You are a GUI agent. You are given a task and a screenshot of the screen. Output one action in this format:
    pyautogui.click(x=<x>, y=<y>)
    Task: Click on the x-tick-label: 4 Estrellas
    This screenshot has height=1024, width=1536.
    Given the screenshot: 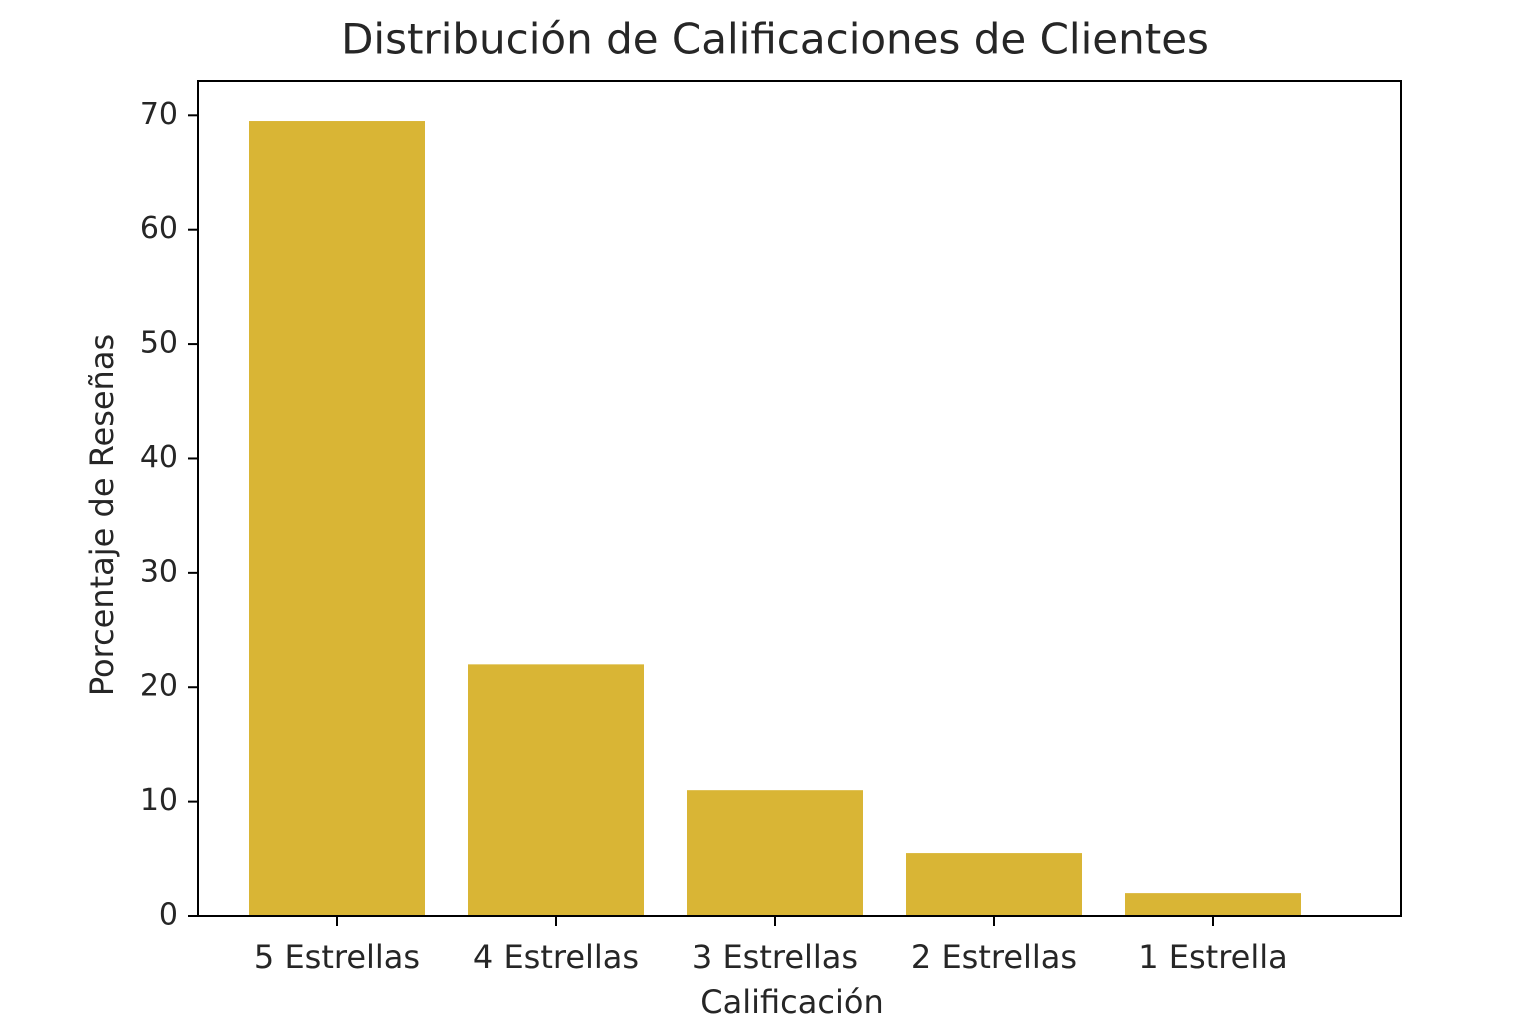 What is the action you would take?
    pyautogui.click(x=556, y=957)
    